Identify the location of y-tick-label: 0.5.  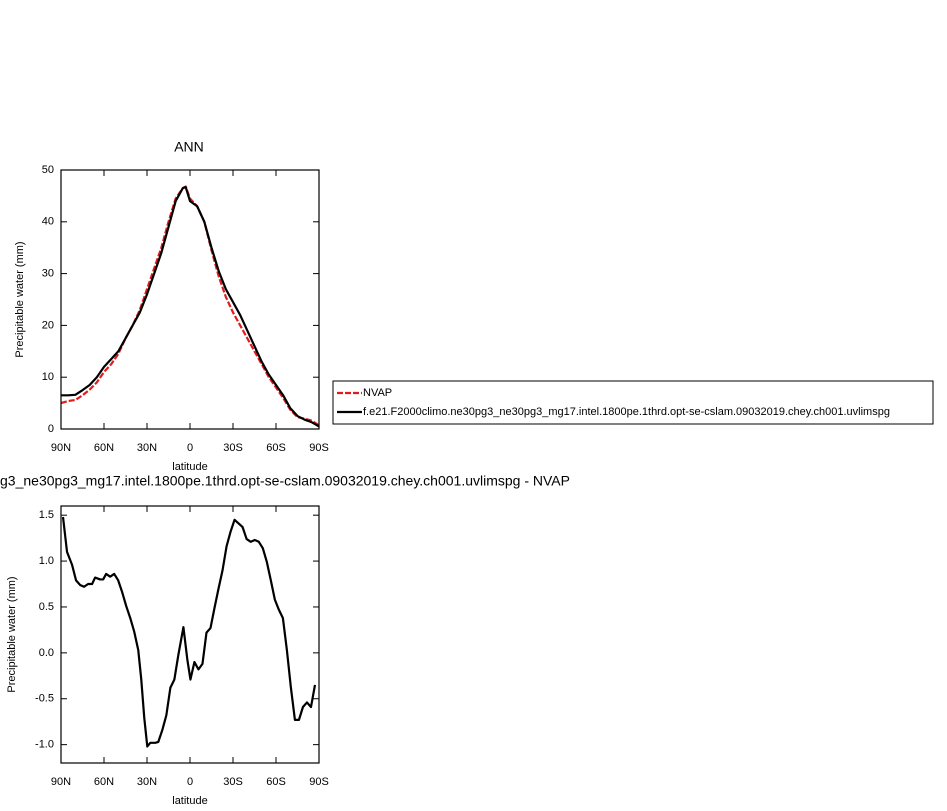
(46, 607).